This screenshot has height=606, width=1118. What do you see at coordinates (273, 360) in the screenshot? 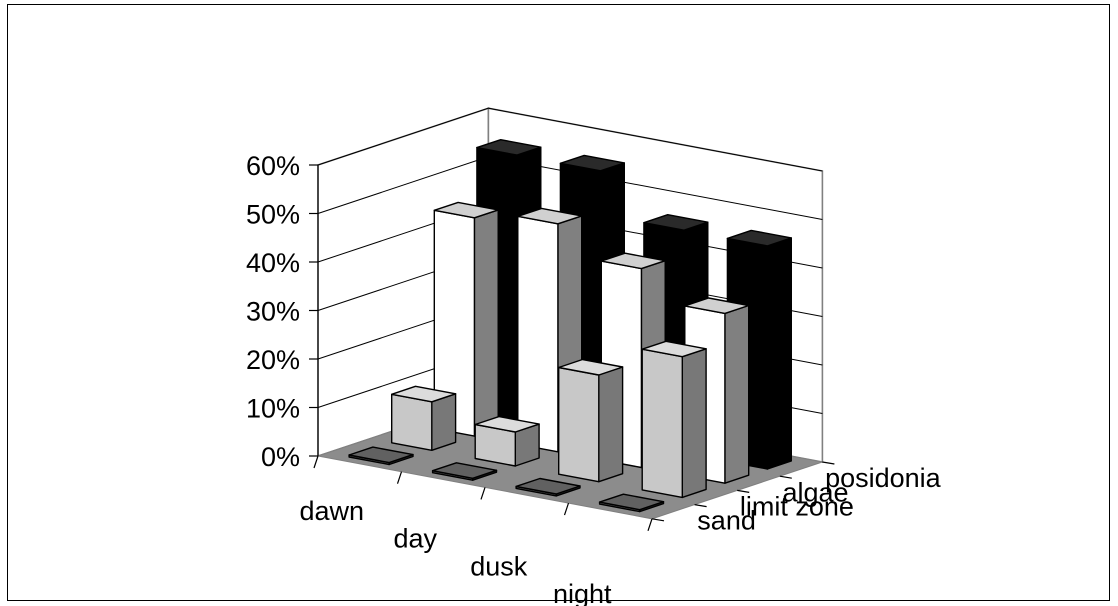
I see `y-tick-label: 20%` at bounding box center [273, 360].